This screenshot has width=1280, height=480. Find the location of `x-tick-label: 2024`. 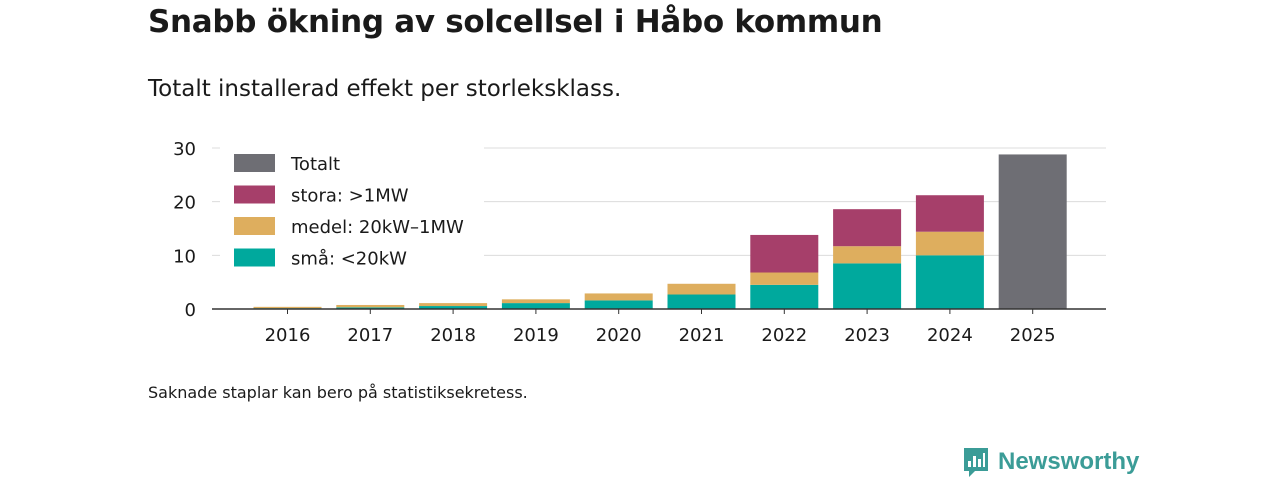

x-tick-label: 2024 is located at coordinates (950, 335).